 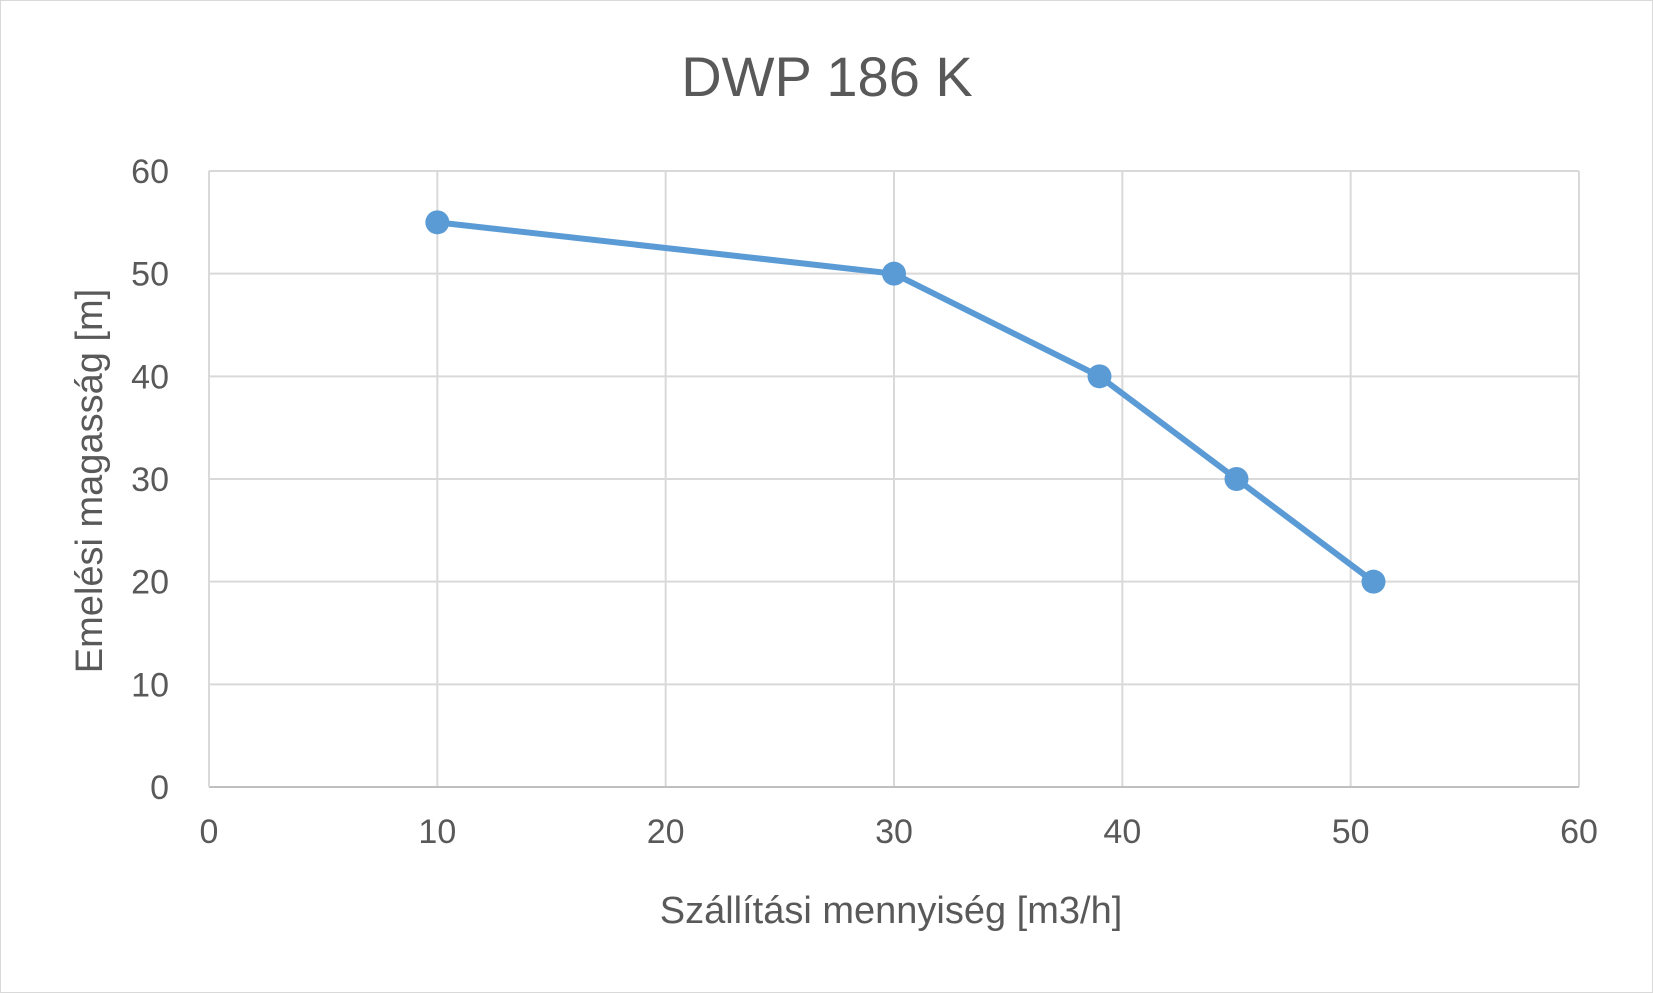 What do you see at coordinates (1579, 832) in the screenshot?
I see `x-tick-label: 60` at bounding box center [1579, 832].